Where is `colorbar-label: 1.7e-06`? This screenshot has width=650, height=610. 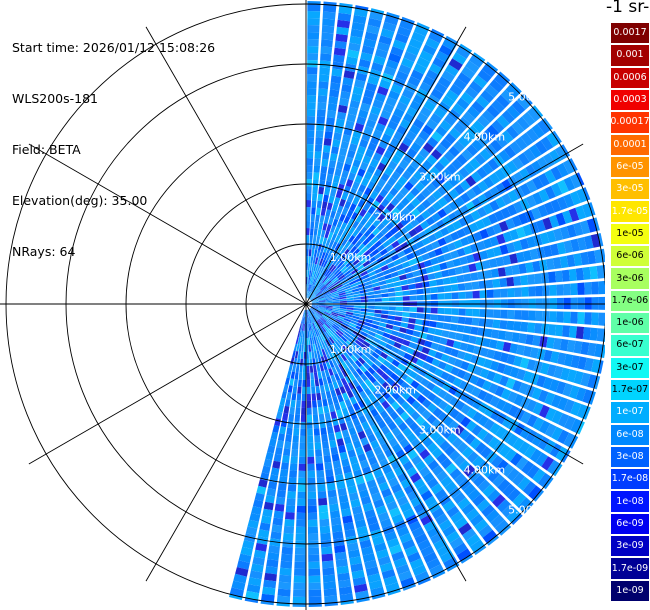
colorbar-label: 1.7e-06 is located at coordinates (630, 300).